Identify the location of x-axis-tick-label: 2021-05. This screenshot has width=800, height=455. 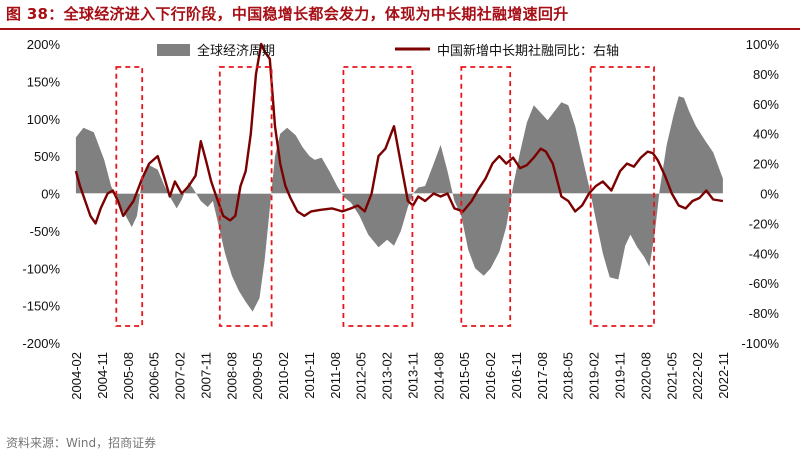
(671, 376).